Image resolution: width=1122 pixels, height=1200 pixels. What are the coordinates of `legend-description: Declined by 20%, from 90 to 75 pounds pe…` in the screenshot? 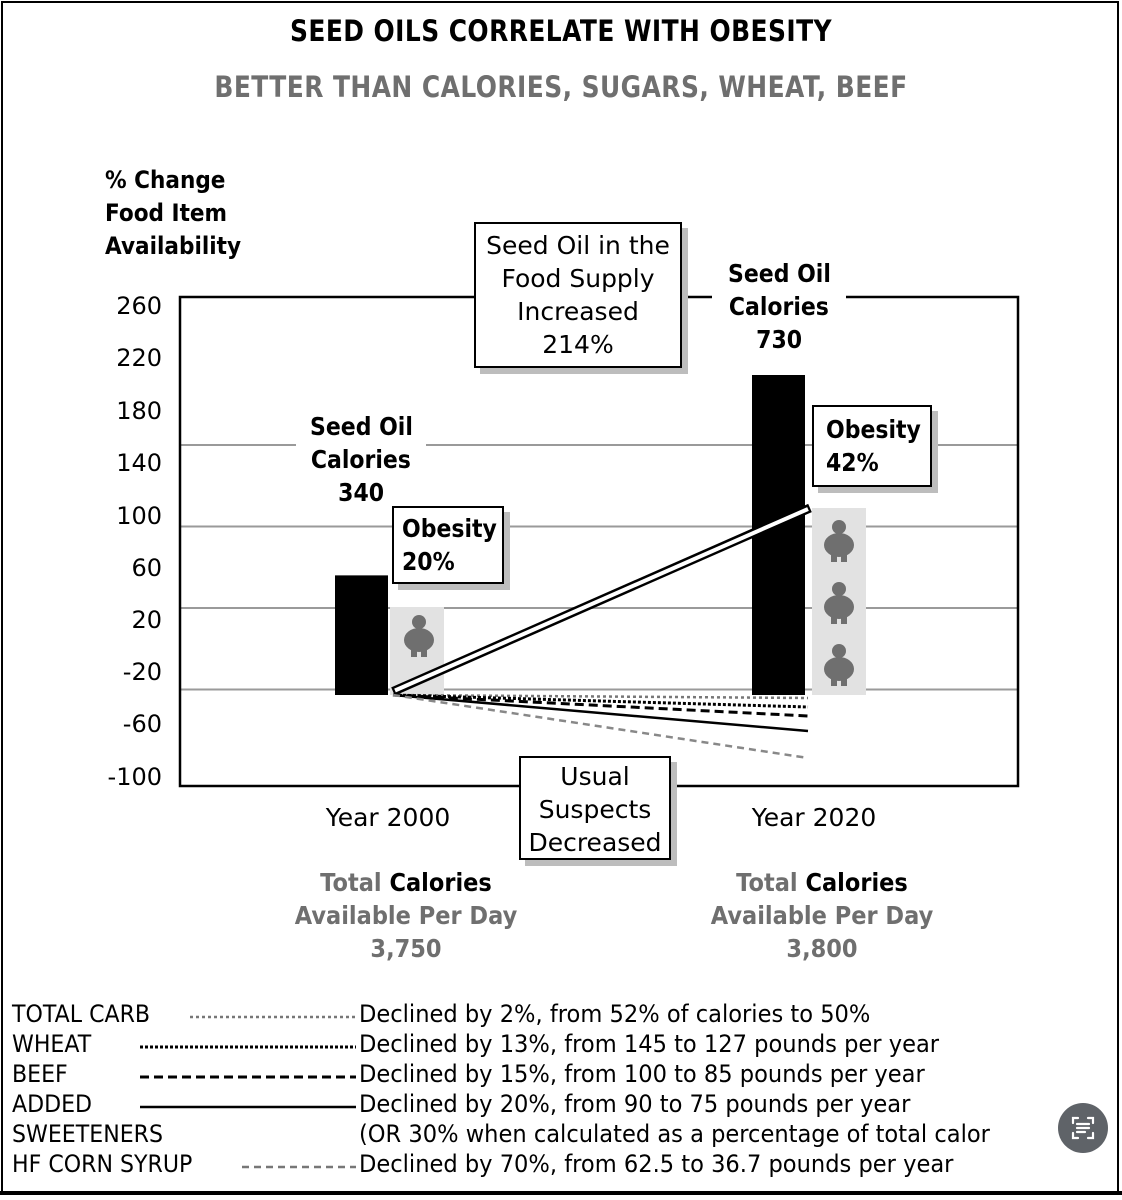 It's located at (635, 1104).